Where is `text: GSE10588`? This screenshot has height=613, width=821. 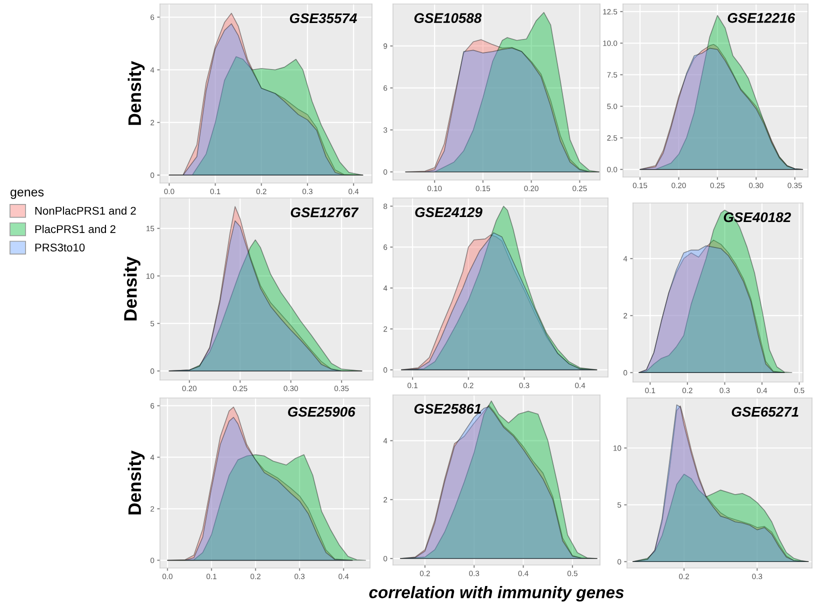 text: GSE10588 is located at coordinates (448, 18).